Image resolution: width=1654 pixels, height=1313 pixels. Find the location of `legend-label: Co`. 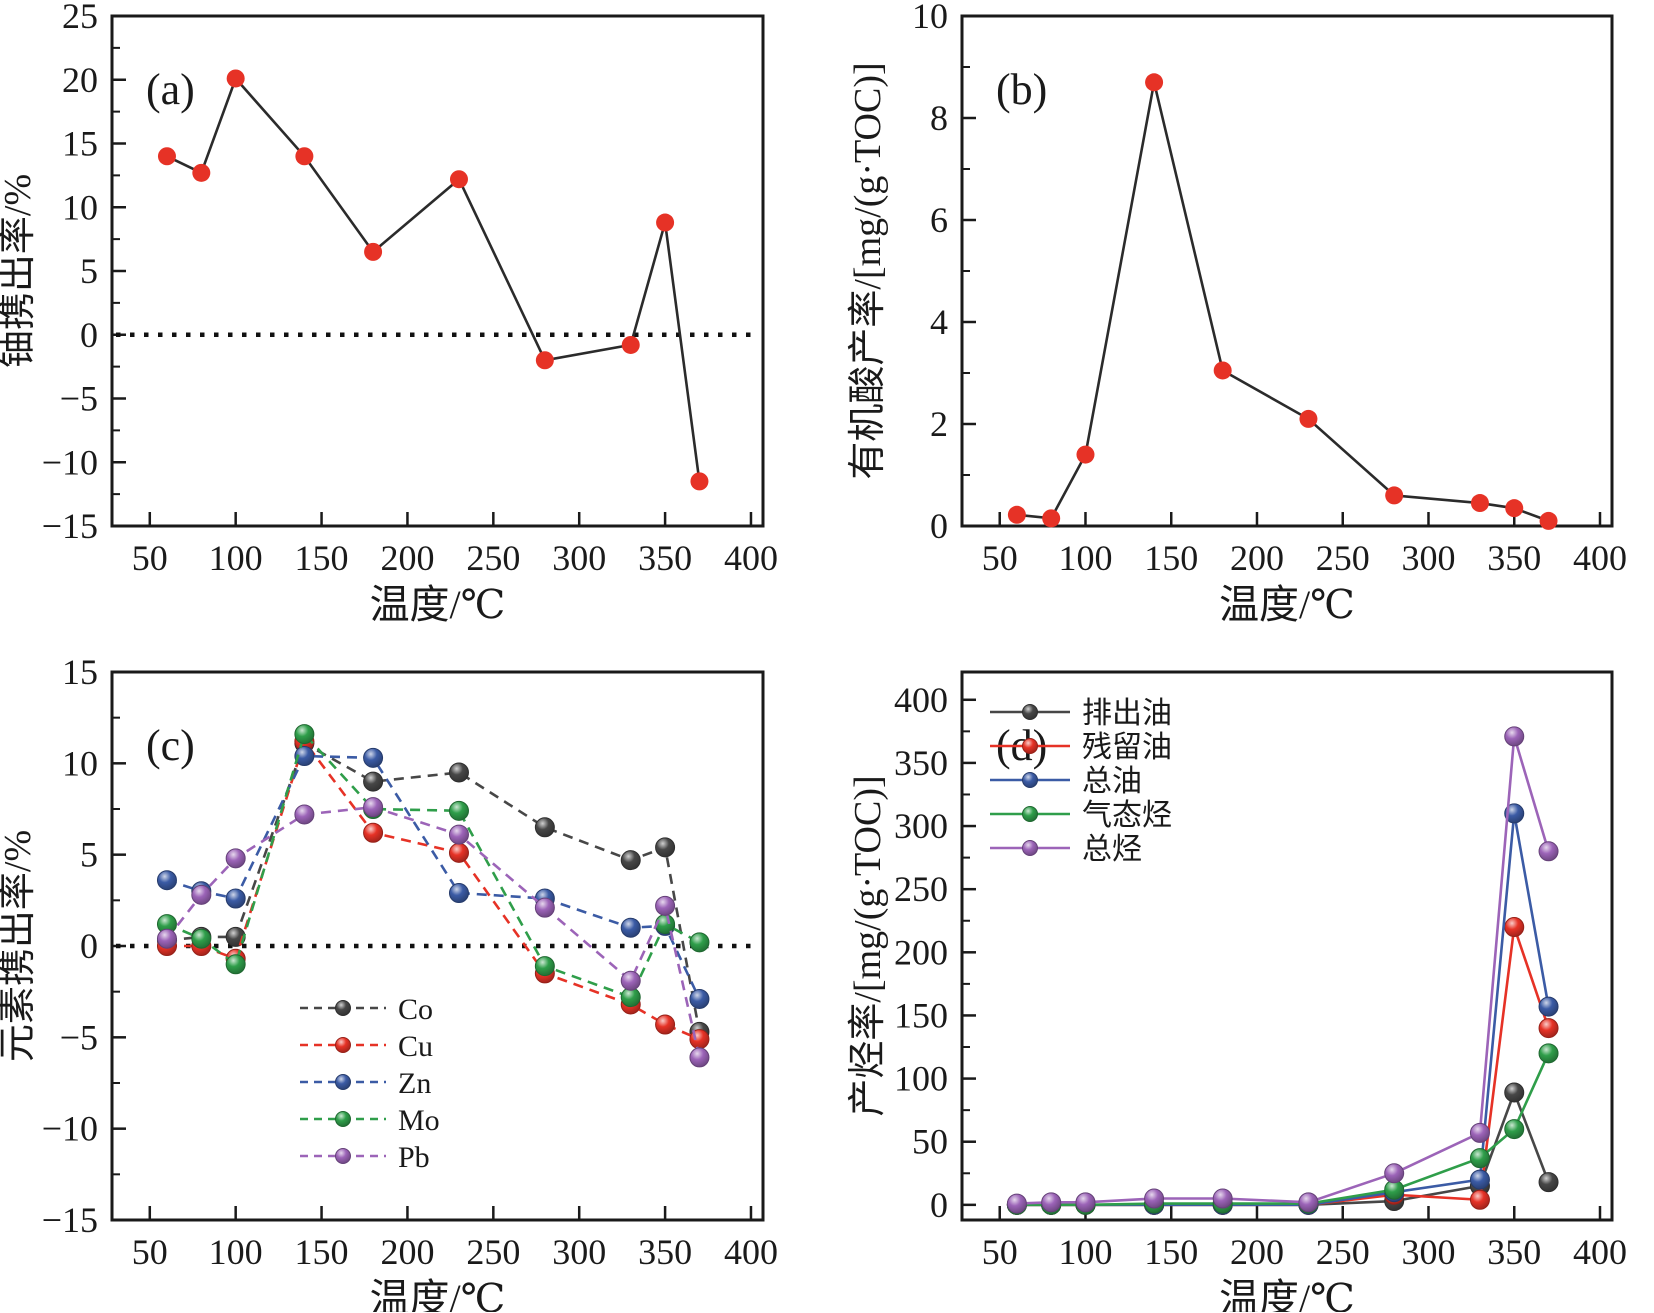

legend-label: Co is located at coordinates (415, 1009).